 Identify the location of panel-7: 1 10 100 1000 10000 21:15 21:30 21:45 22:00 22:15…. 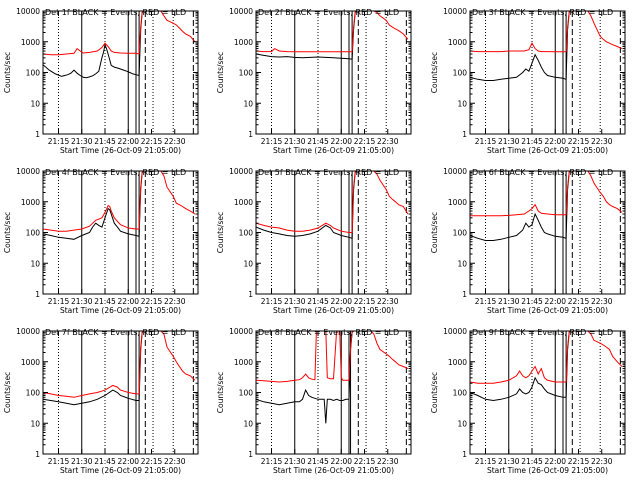
(101, 401).